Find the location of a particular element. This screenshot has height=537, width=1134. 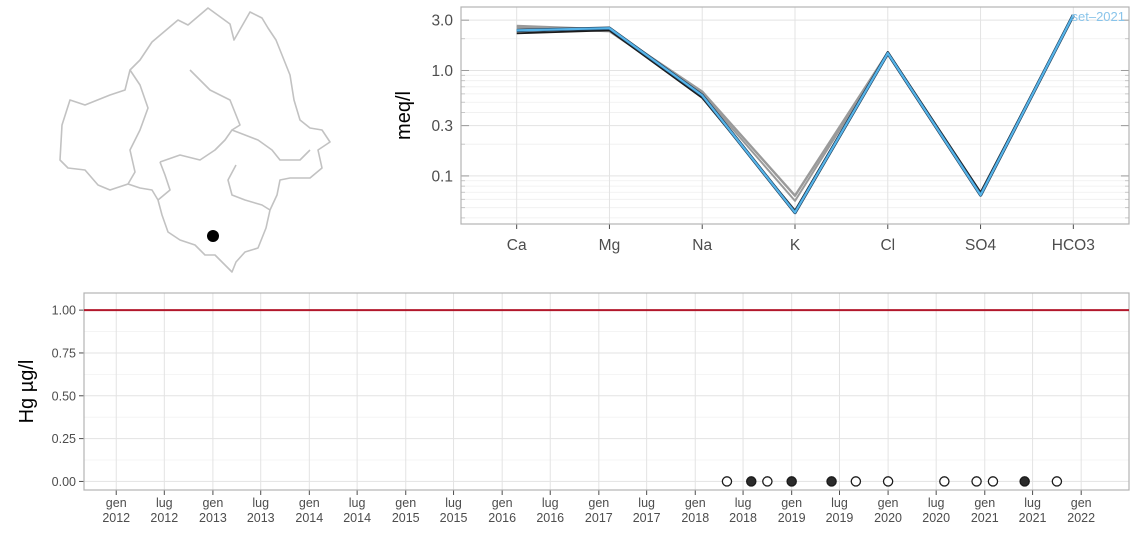

y-tick-label: 1.0 is located at coordinates (442, 71).